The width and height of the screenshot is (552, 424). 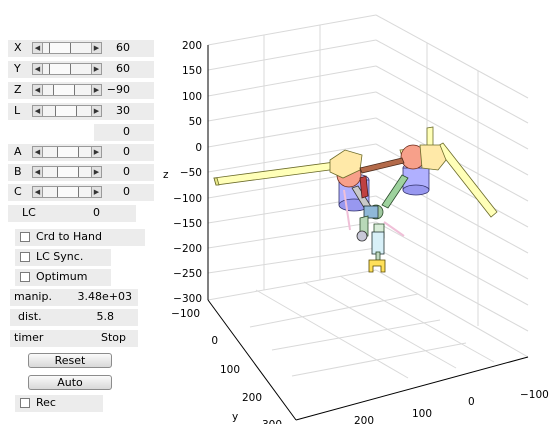 I want to click on slider-label-z: Z, so click(x=18, y=89).